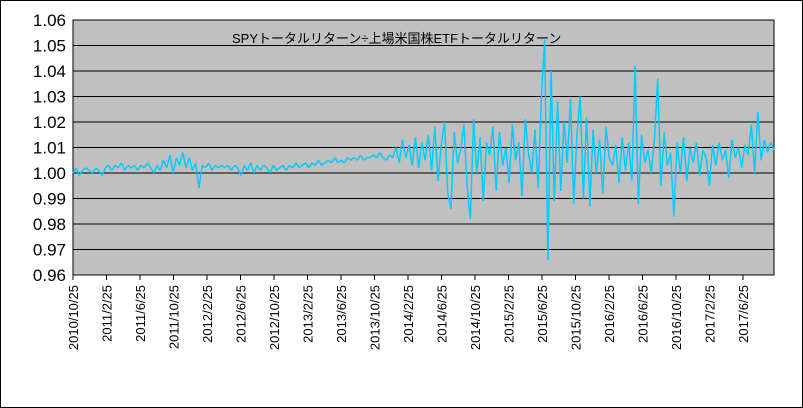 The width and height of the screenshot is (803, 408). What do you see at coordinates (49, 275) in the screenshot?
I see `y-tick-label: 0.96` at bounding box center [49, 275].